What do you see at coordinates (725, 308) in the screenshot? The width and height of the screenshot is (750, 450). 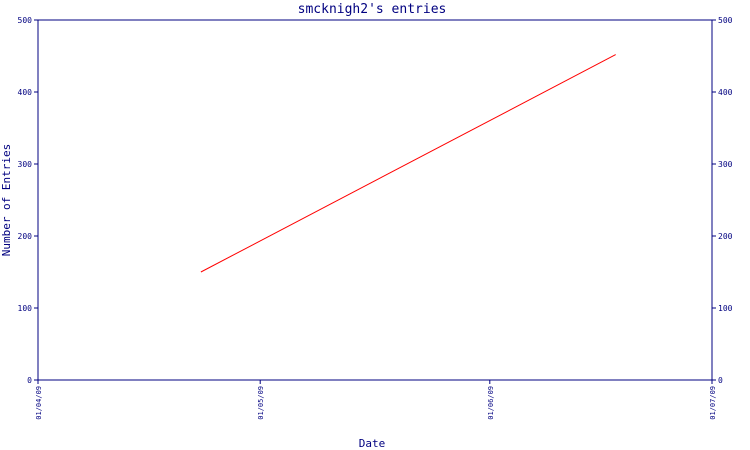 I see `y-tick-right-label: 100` at bounding box center [725, 308].